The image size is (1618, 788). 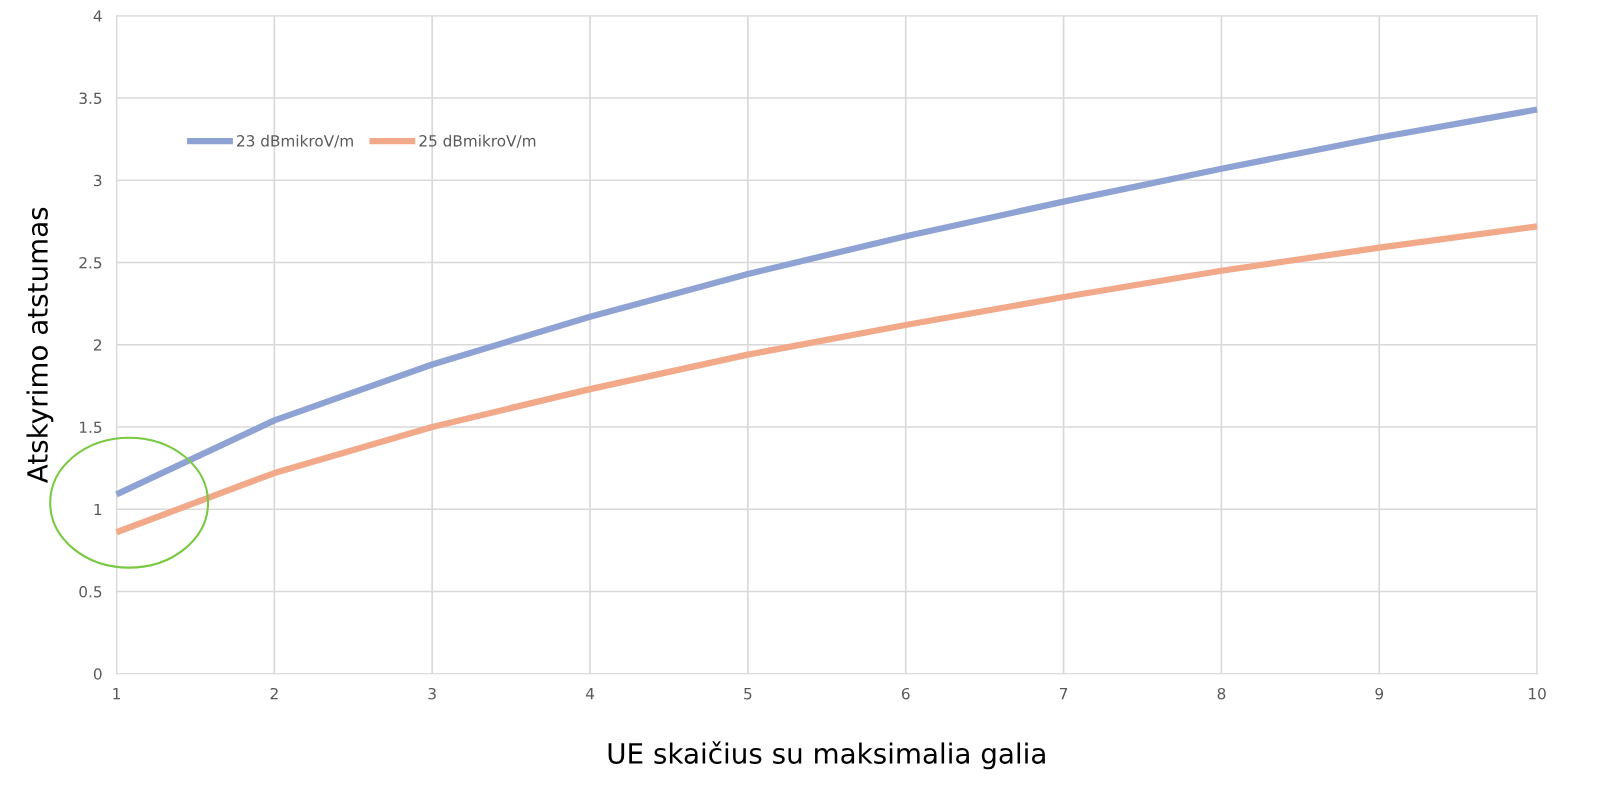 I want to click on legend-label: 25 dBmikroV/m, so click(x=477, y=141).